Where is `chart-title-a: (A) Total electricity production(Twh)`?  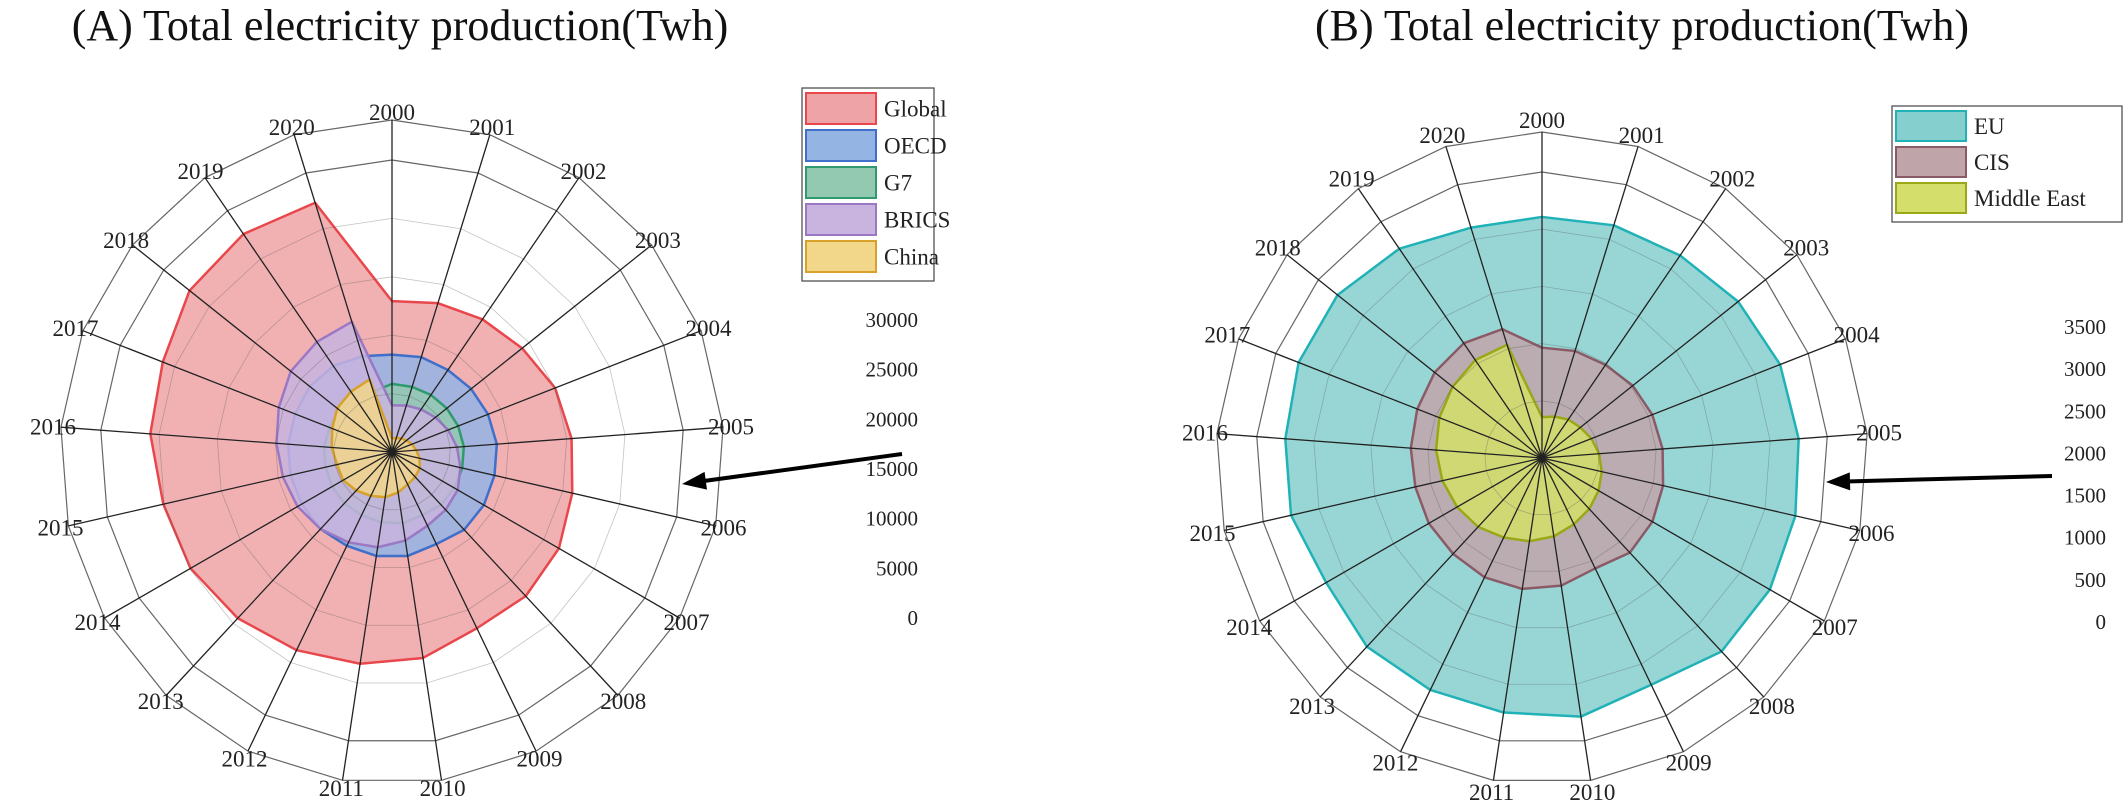 chart-title-a: (A) Total electricity production(Twh) is located at coordinates (400, 25).